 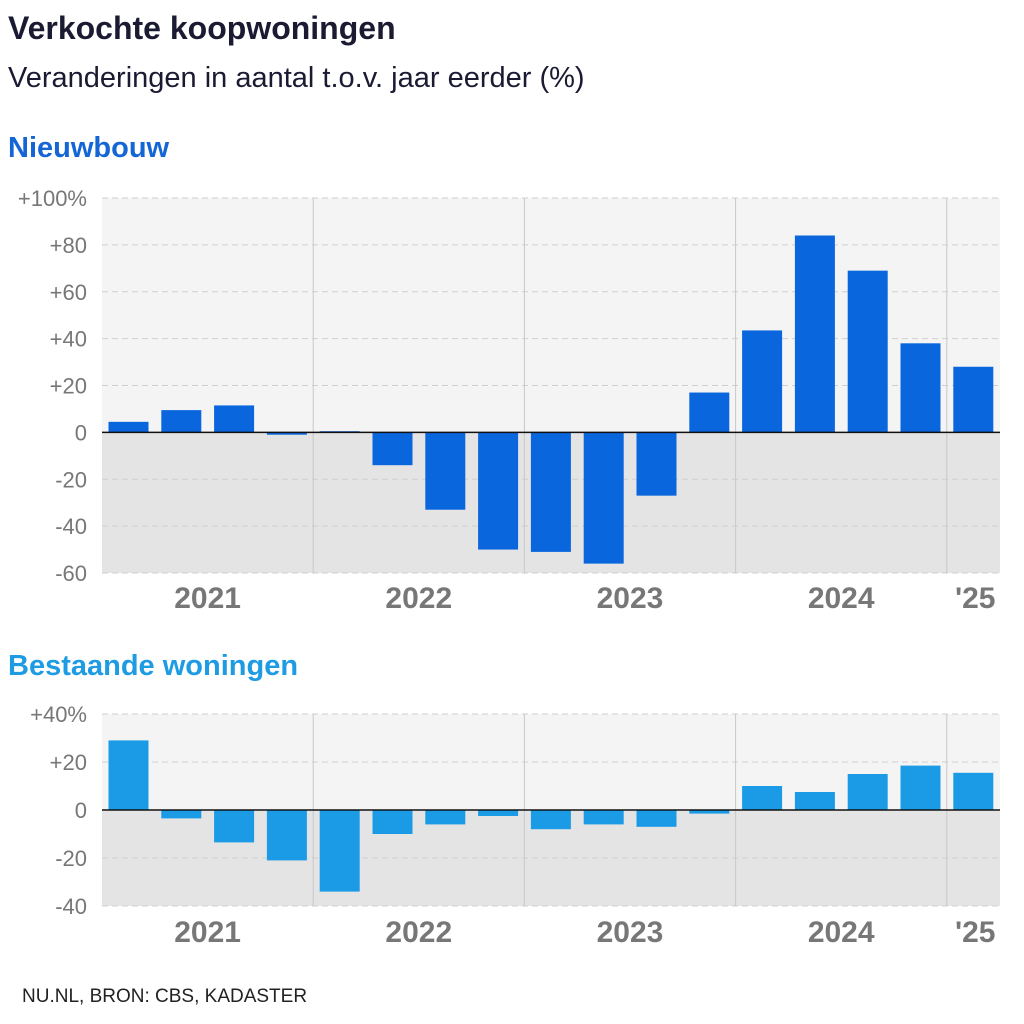 I want to click on y-tick-label: +100%, so click(x=52, y=198).